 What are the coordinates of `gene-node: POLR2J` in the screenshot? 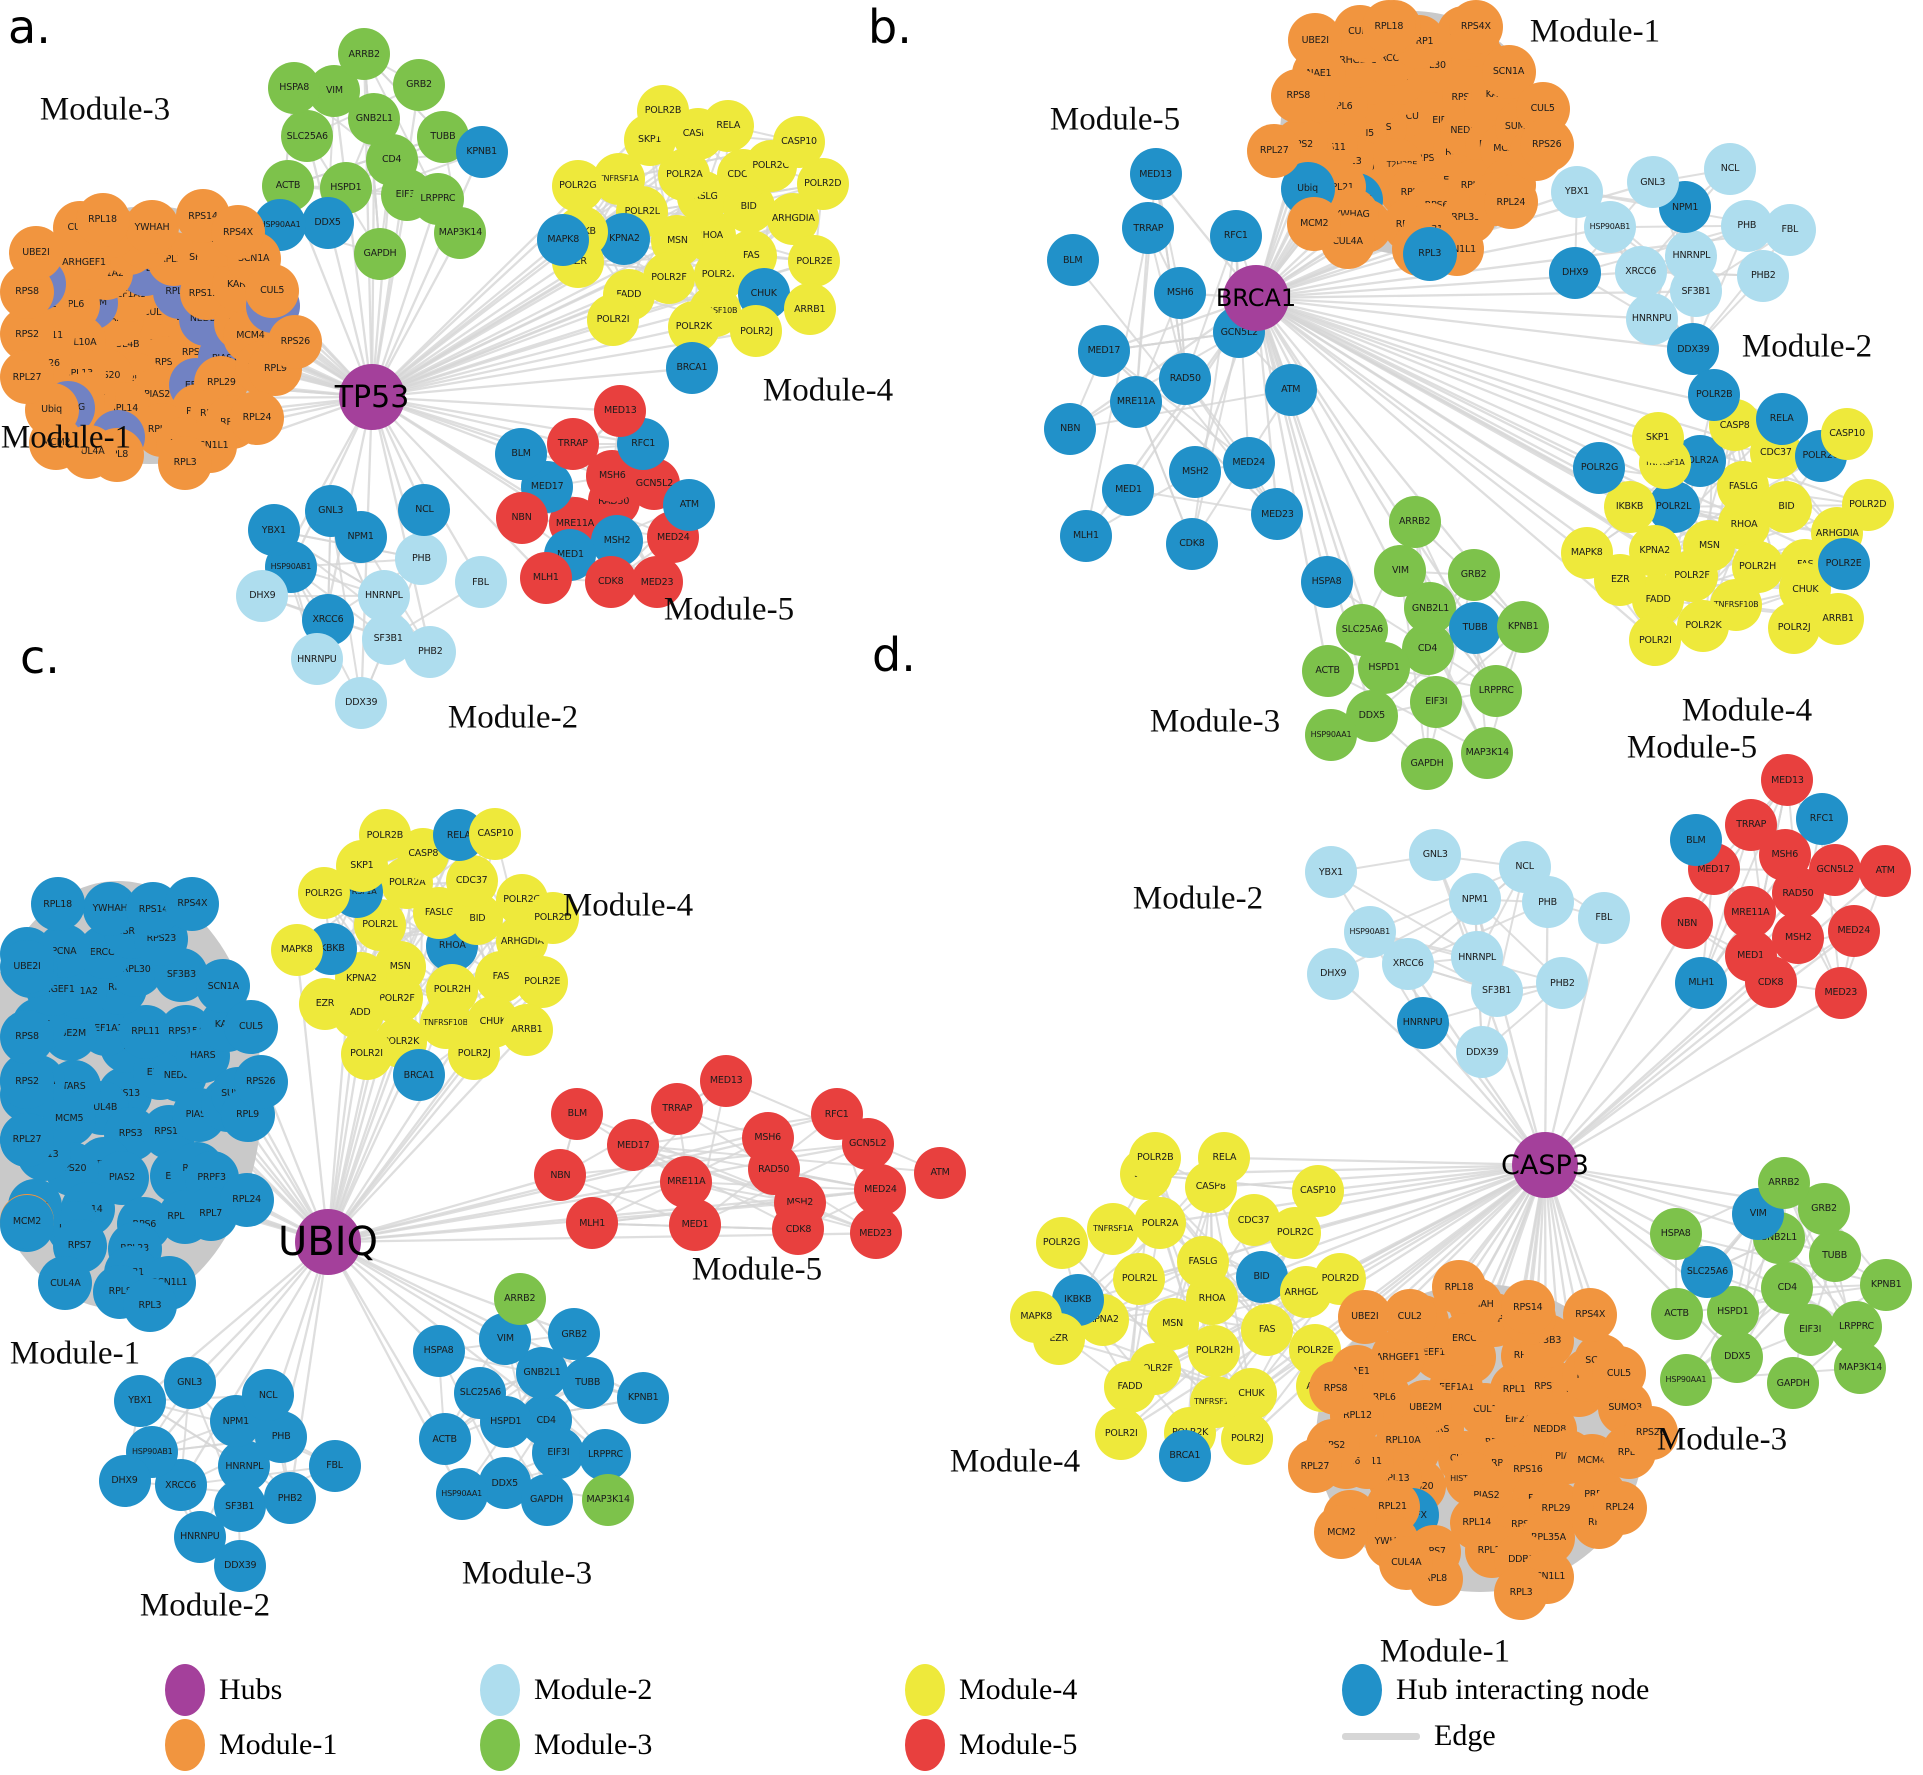 It's located at (756, 331).